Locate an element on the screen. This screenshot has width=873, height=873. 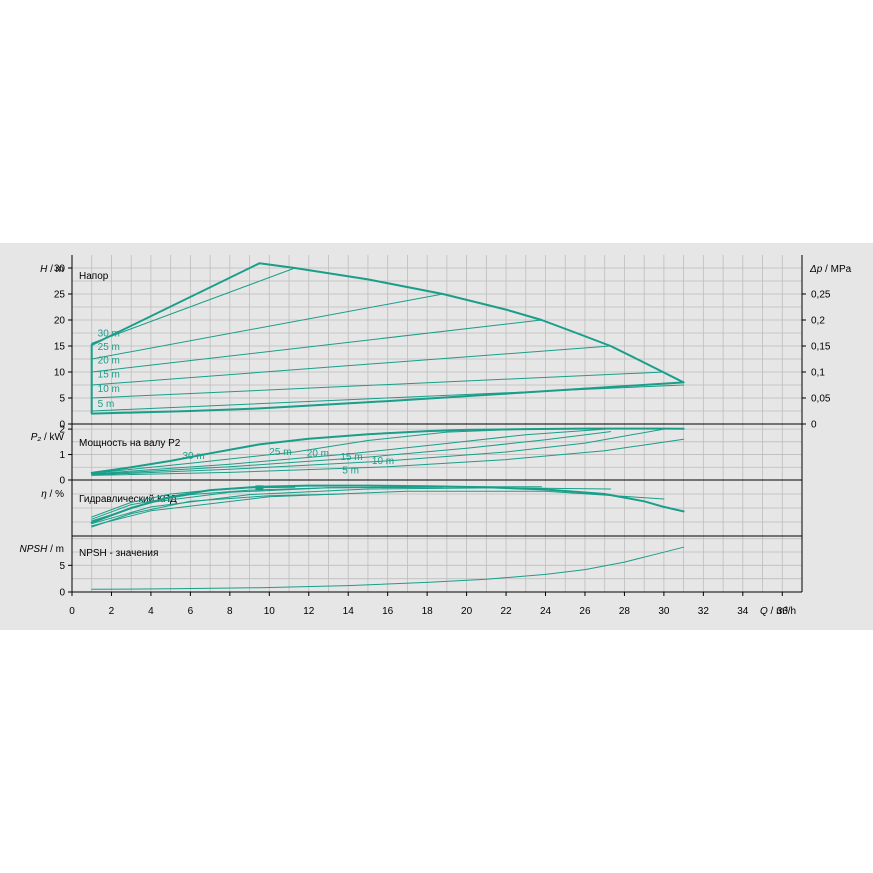
x-tick-label: 8 is located at coordinates (230, 611).